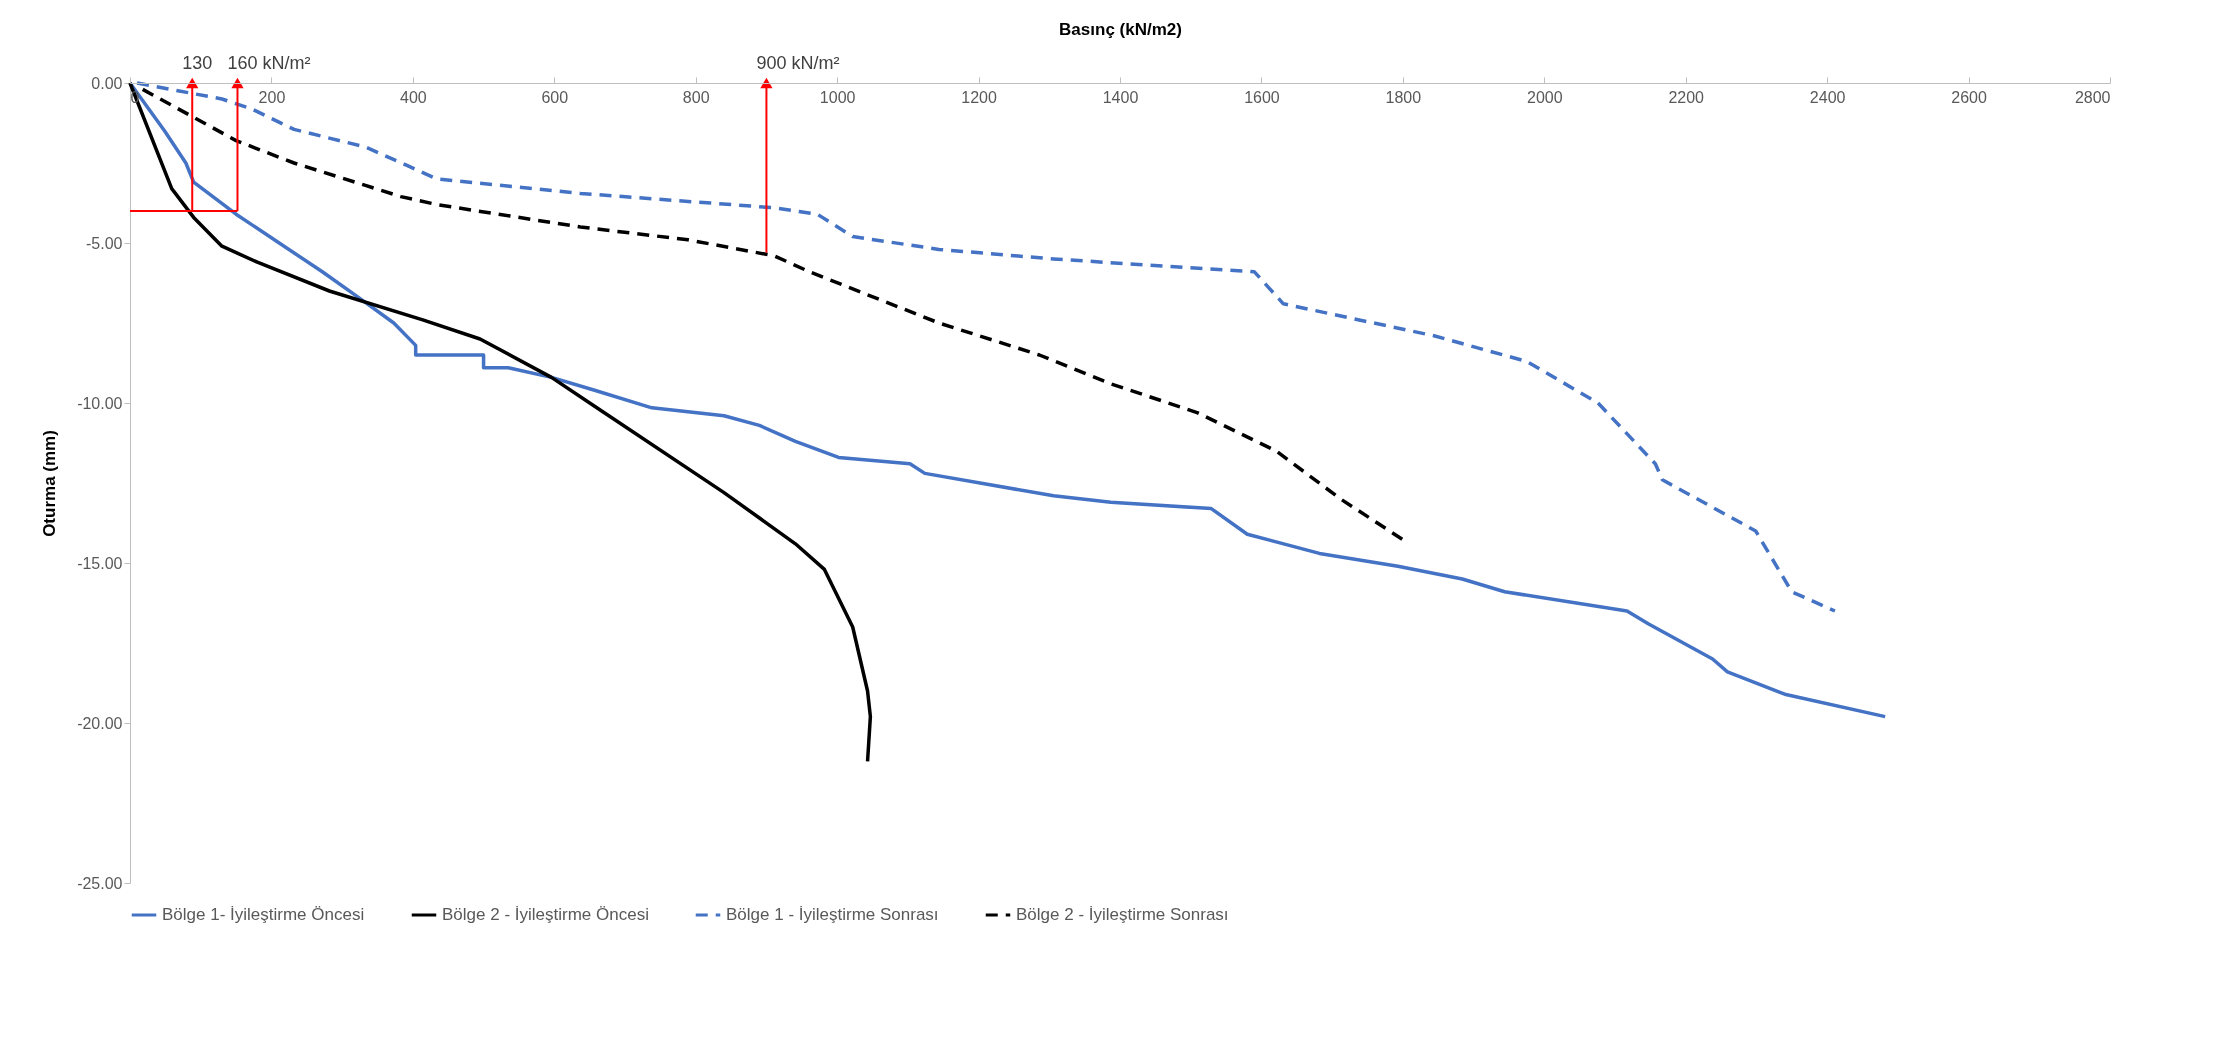 This screenshot has width=2238, height=1043. Describe the element at coordinates (1120, 29) in the screenshot. I see `x-axis-title: Basınç (kN/m2)` at that location.